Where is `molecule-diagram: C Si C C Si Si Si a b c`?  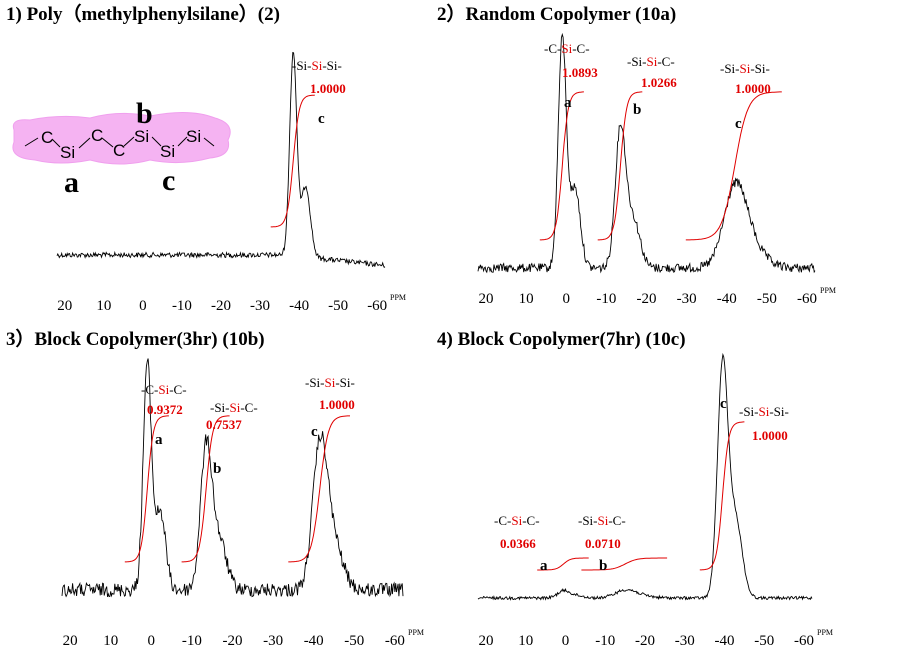
molecule-diagram: C Si C C Si Si Si a b c is located at coordinates (121, 148).